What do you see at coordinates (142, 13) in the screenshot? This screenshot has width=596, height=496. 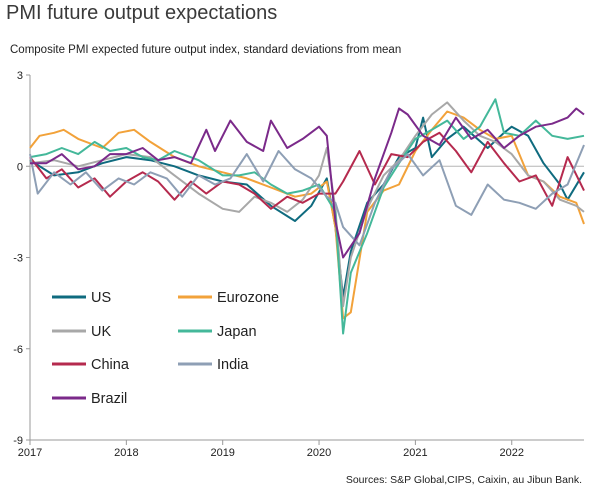 I see `chart-title: PMI future output expectations` at bounding box center [142, 13].